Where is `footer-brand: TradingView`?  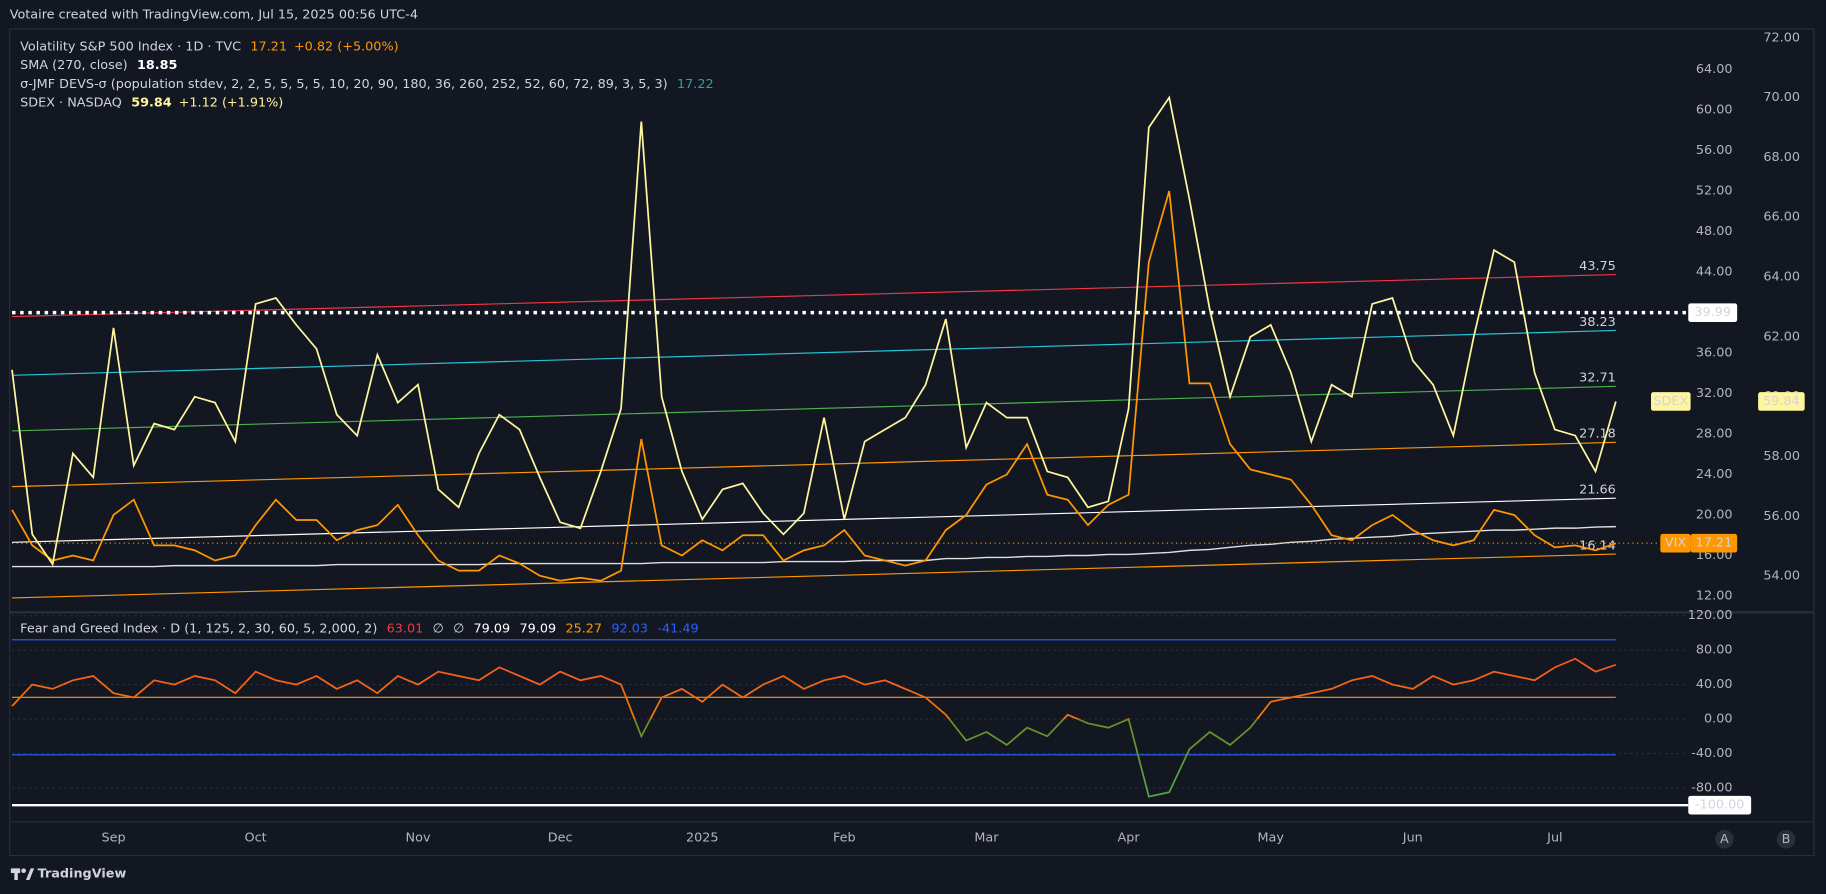 footer-brand: TradingView is located at coordinates (82, 874).